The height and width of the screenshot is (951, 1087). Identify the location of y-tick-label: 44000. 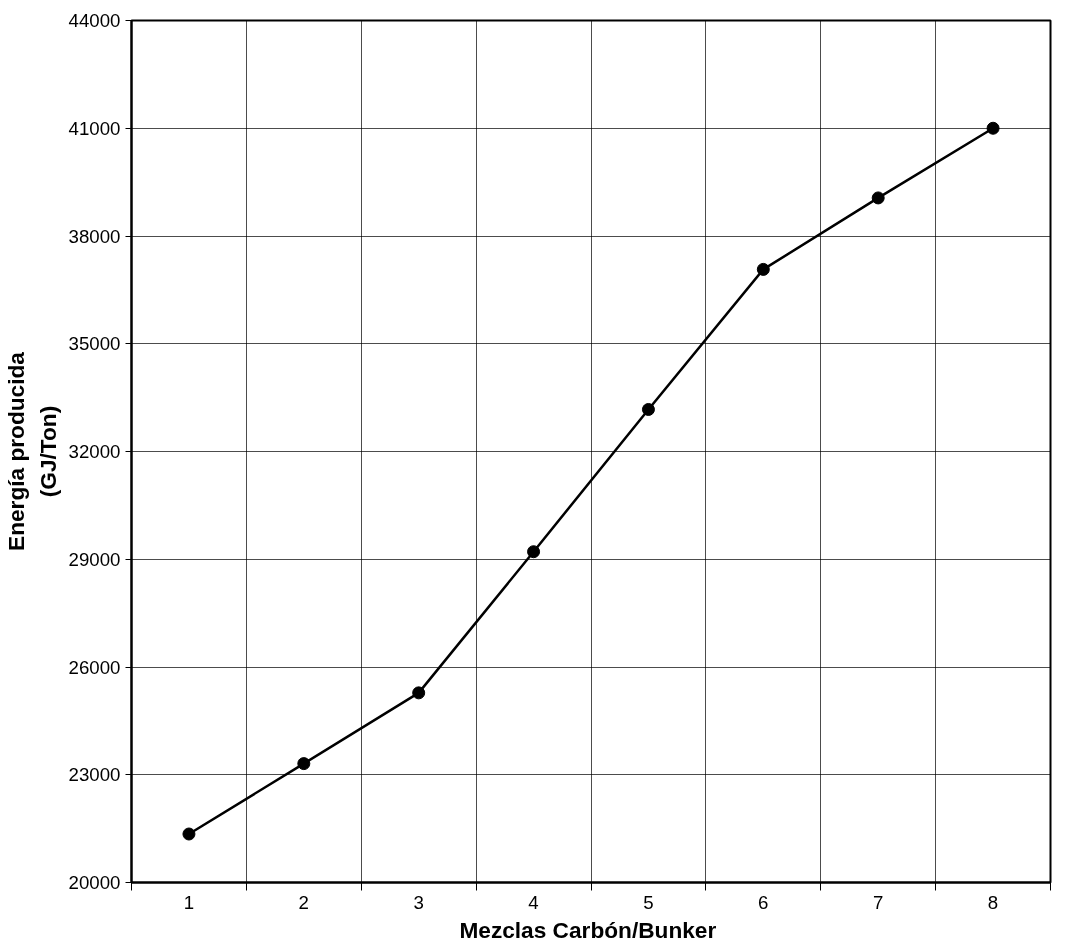
(94, 20).